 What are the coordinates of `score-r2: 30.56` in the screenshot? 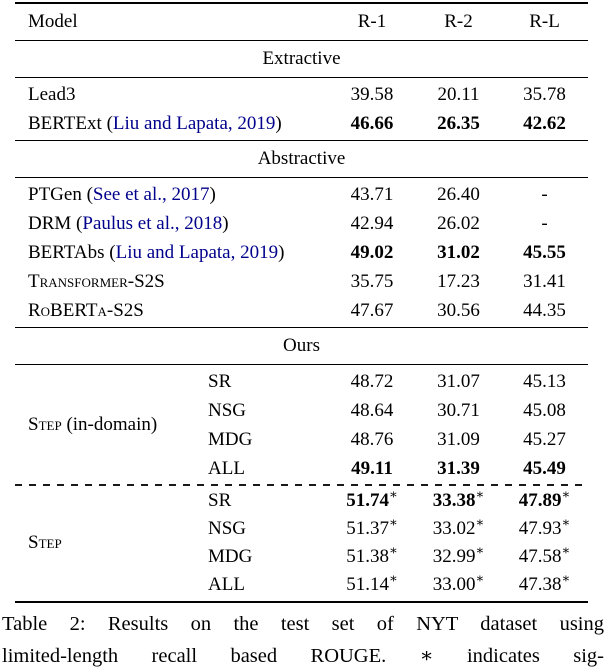 It's located at (458, 310).